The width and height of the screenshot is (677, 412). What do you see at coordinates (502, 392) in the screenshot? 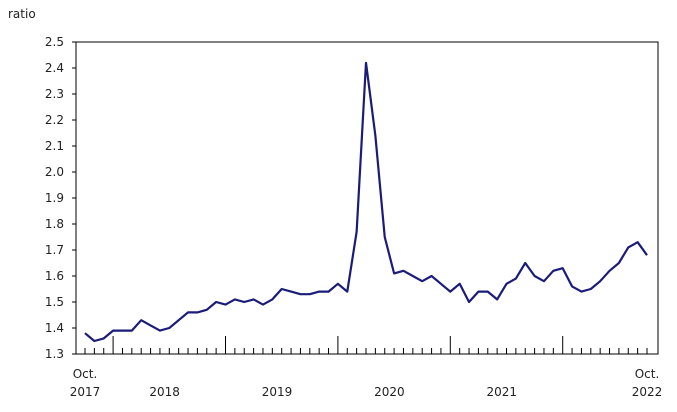
I see `x-tick-label: 2021` at bounding box center [502, 392].